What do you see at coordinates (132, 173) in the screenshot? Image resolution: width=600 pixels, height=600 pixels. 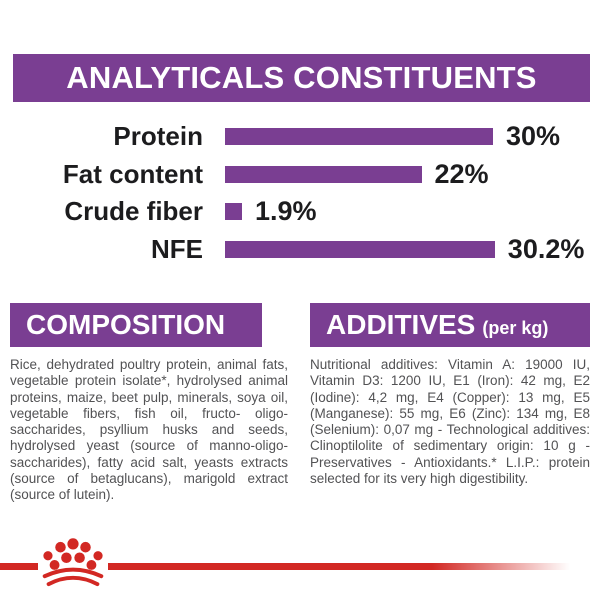 I see `chart-category-label: Fat content` at bounding box center [132, 173].